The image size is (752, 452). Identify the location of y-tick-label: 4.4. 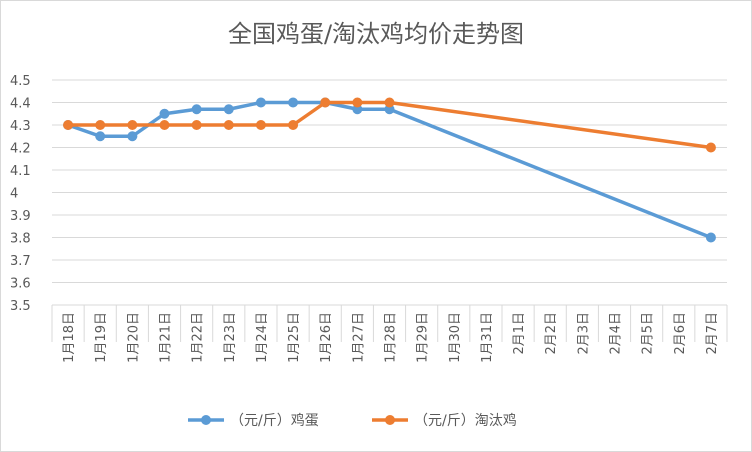
(20, 104).